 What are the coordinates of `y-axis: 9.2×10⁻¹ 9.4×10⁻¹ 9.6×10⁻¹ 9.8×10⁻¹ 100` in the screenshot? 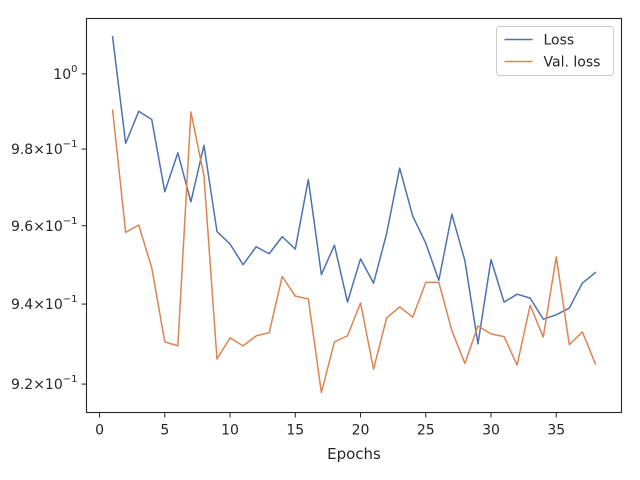 It's located at (49, 228).